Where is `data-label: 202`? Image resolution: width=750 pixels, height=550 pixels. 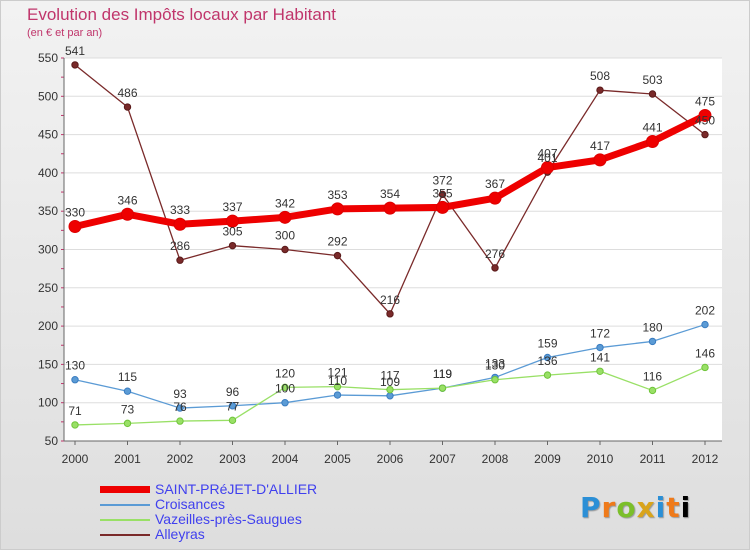 data-label: 202 is located at coordinates (705, 311).